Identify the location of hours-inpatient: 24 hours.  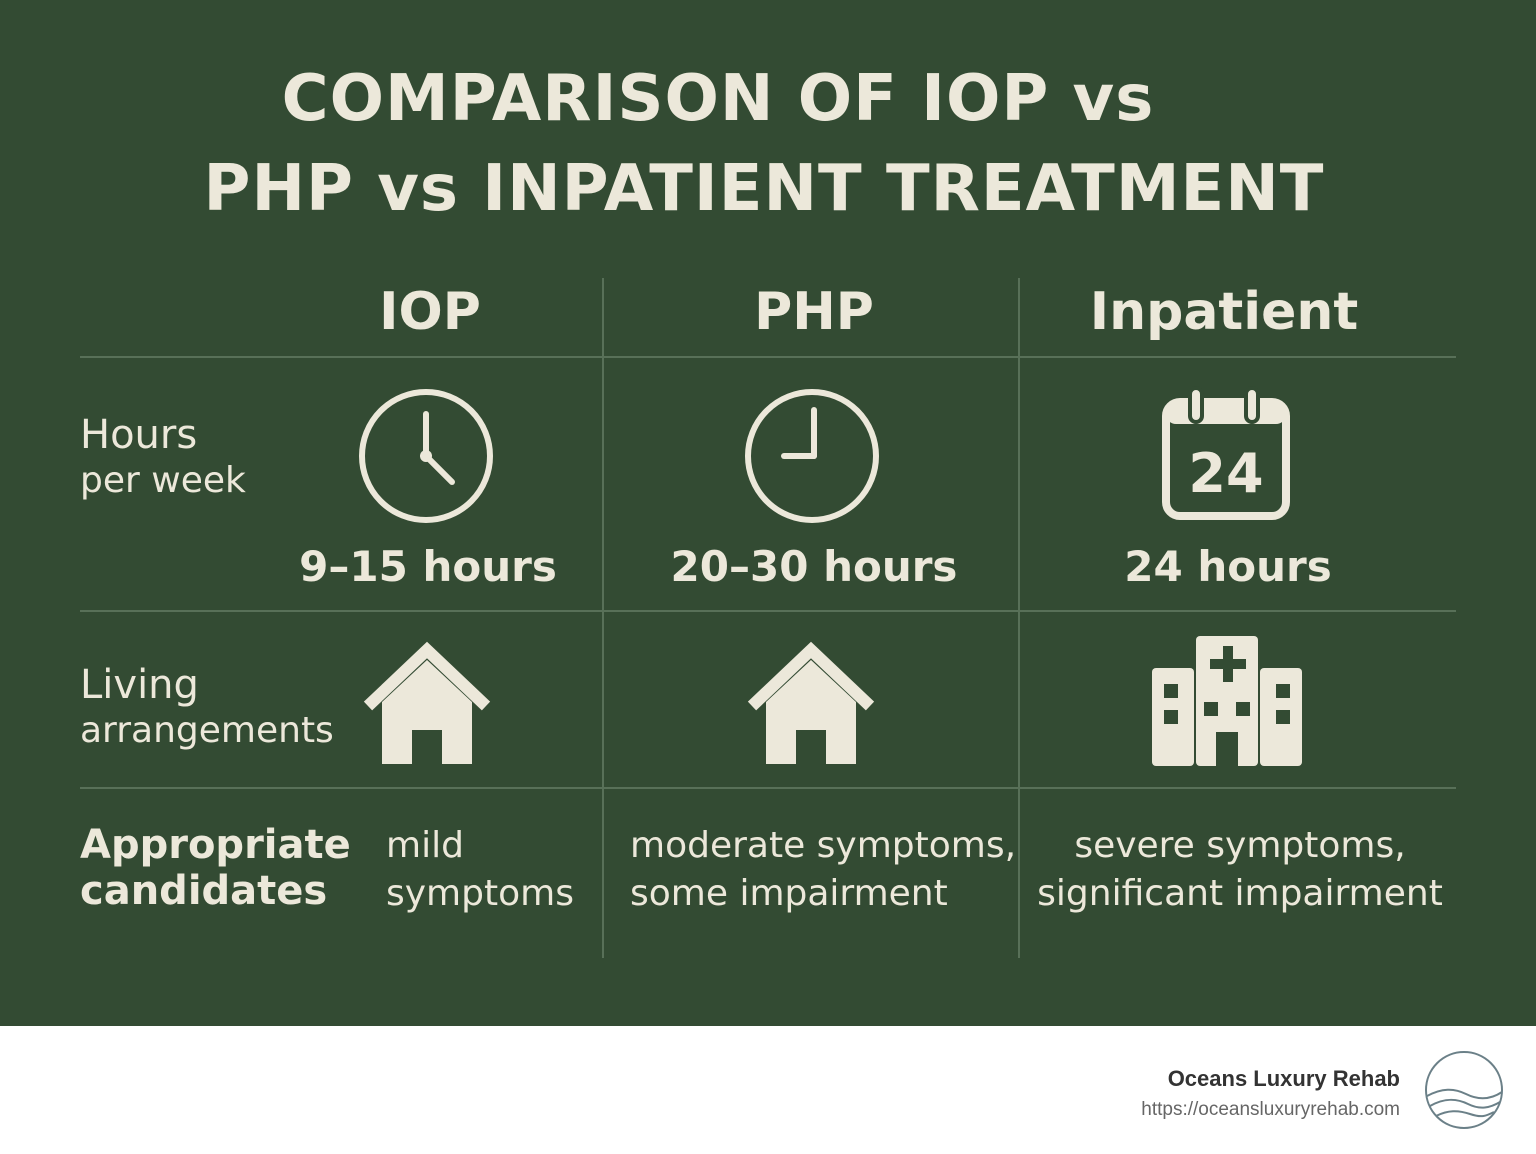
(1228, 566).